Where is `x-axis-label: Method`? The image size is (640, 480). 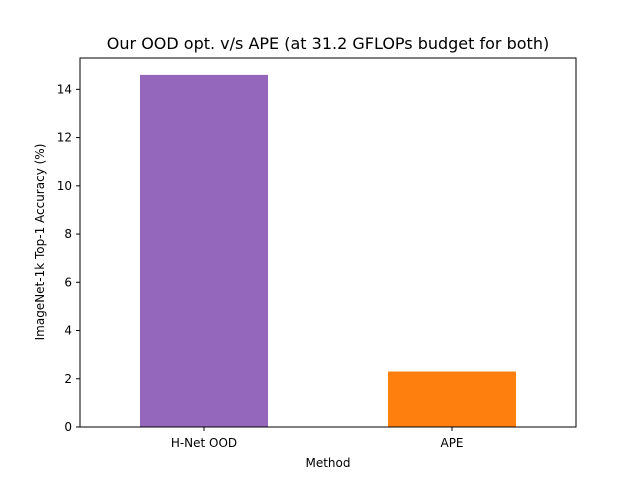 x-axis-label: Method is located at coordinates (327, 463).